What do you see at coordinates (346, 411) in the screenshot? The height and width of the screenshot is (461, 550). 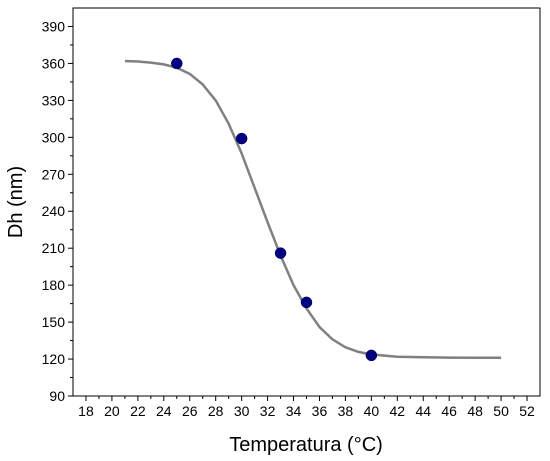 I see `x-tick-label: 38` at bounding box center [346, 411].